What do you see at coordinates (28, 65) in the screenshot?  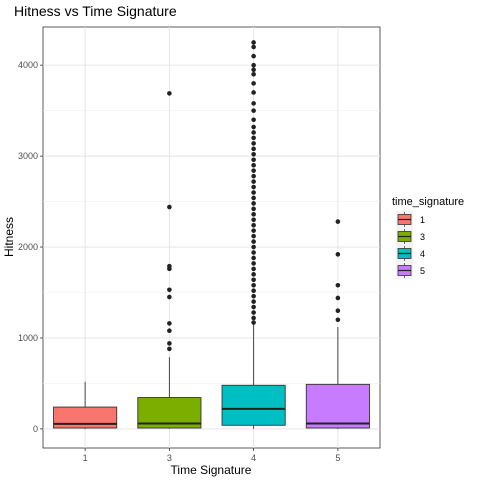 I see `y-tick-label: 4000` at bounding box center [28, 65].